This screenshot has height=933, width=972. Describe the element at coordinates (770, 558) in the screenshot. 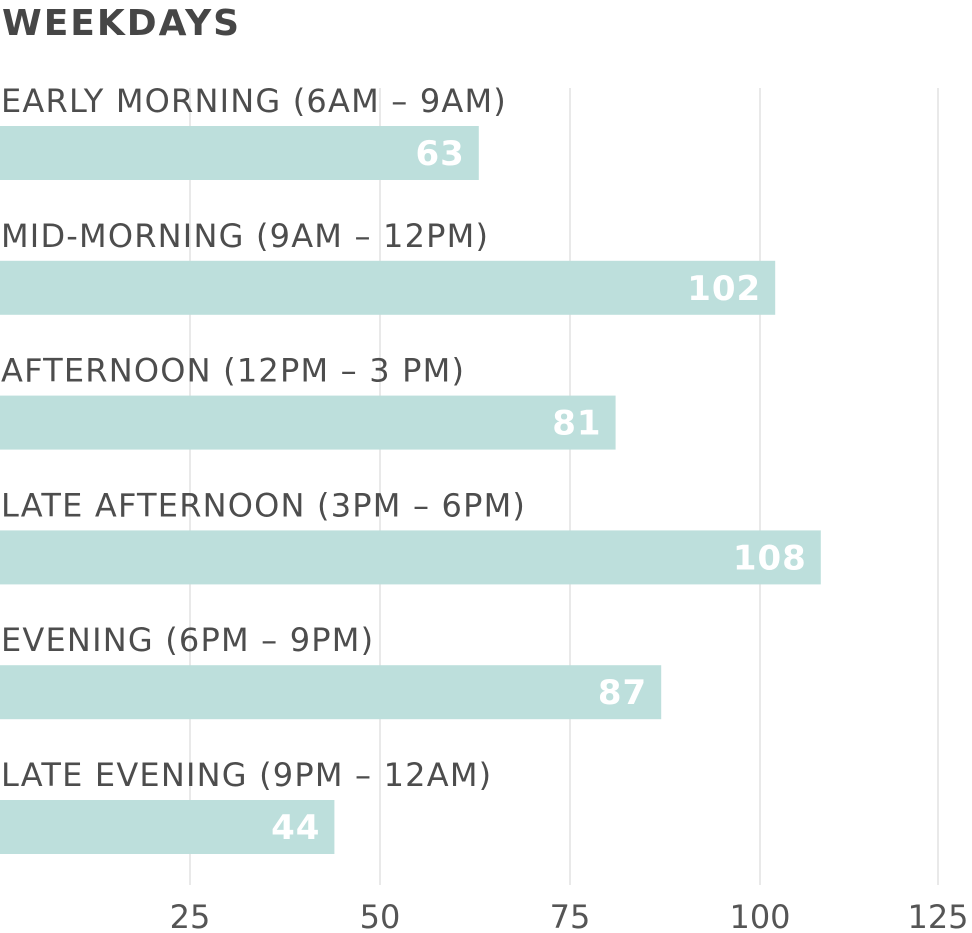

I see `bar-value-label: 108` at that location.